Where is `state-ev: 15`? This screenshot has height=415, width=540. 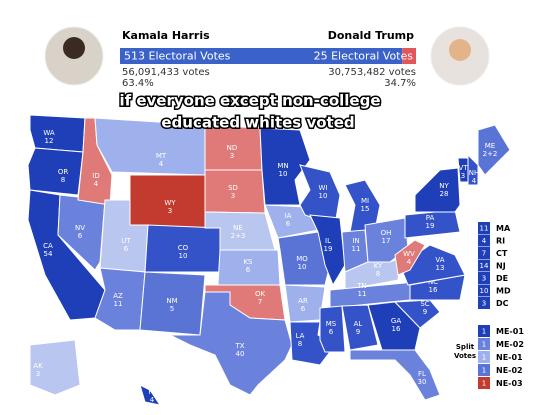
state-ev: 15 is located at coordinates (365, 209).